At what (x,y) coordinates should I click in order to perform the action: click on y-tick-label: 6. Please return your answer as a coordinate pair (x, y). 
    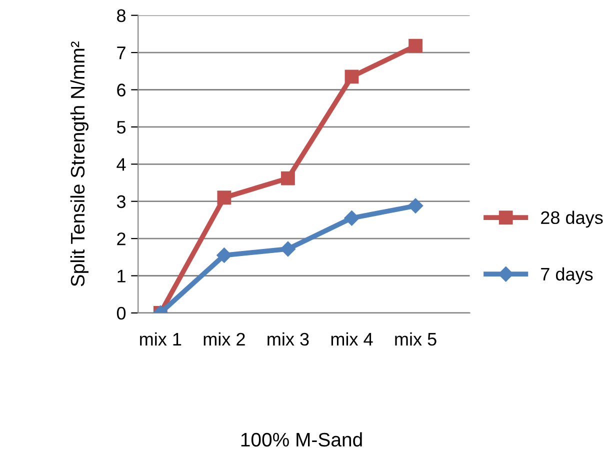
    Looking at the image, I should click on (121, 90).